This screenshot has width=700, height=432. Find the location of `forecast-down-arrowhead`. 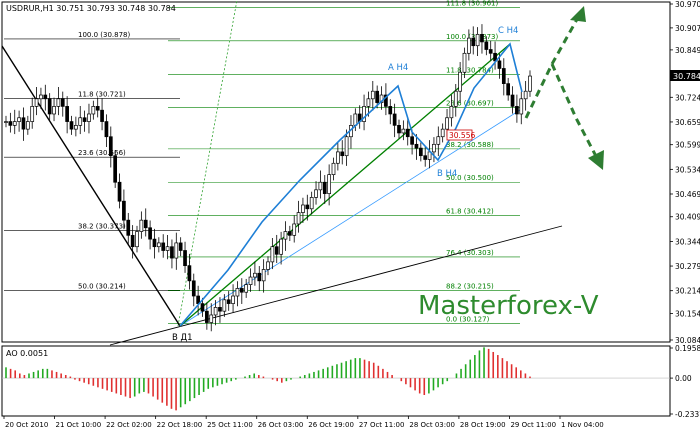

forecast-down-arrowhead is located at coordinates (596, 160).